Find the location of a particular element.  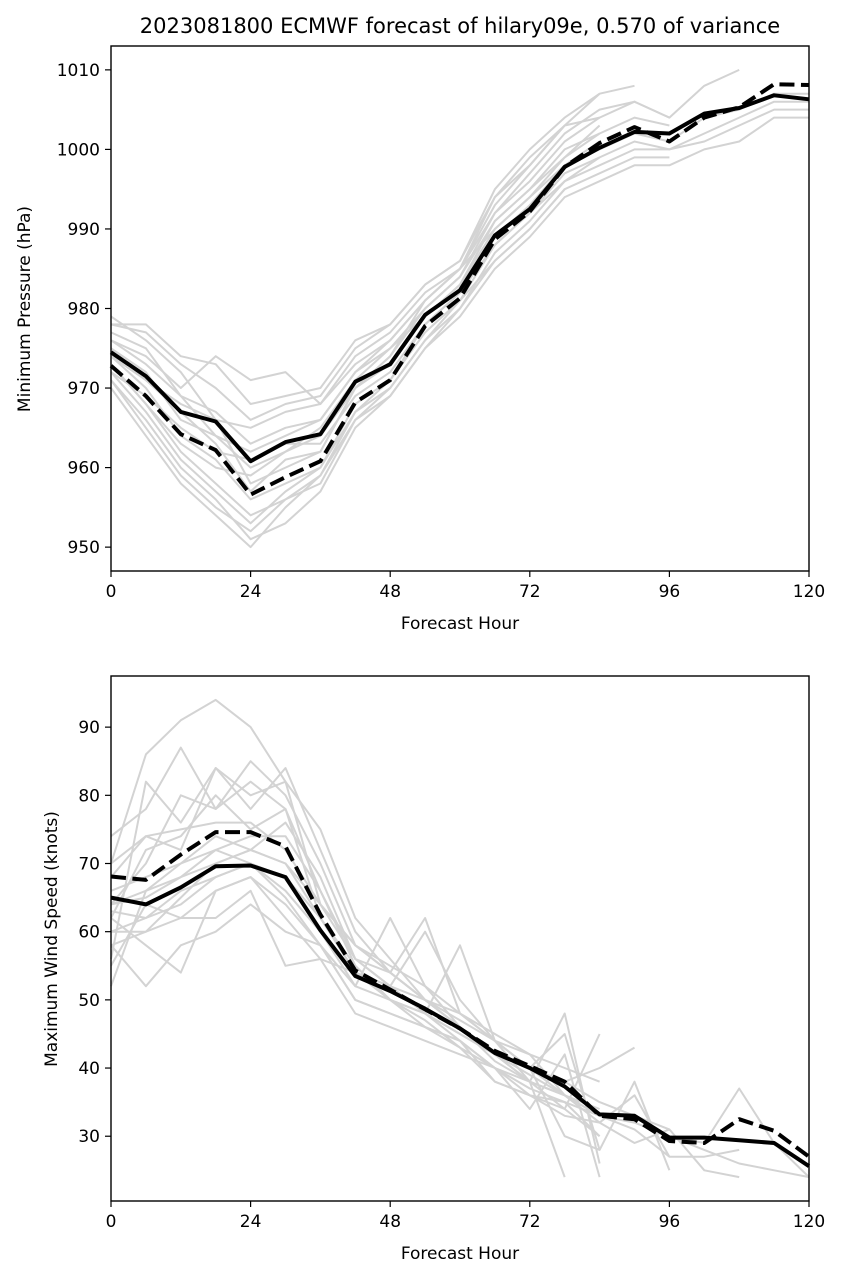

pressure-x-tick-label-120: 120 is located at coordinates (809, 592).